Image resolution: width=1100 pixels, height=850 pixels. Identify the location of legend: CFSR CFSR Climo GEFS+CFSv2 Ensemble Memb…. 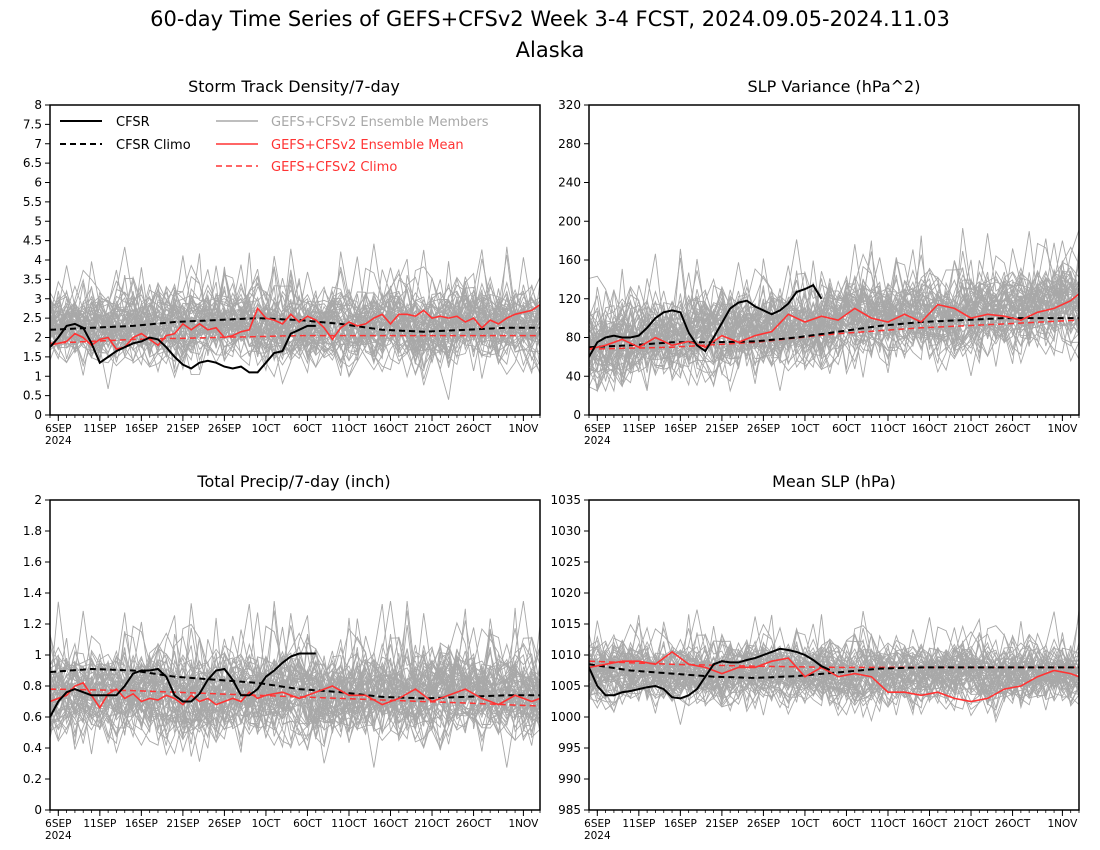
(274, 145).